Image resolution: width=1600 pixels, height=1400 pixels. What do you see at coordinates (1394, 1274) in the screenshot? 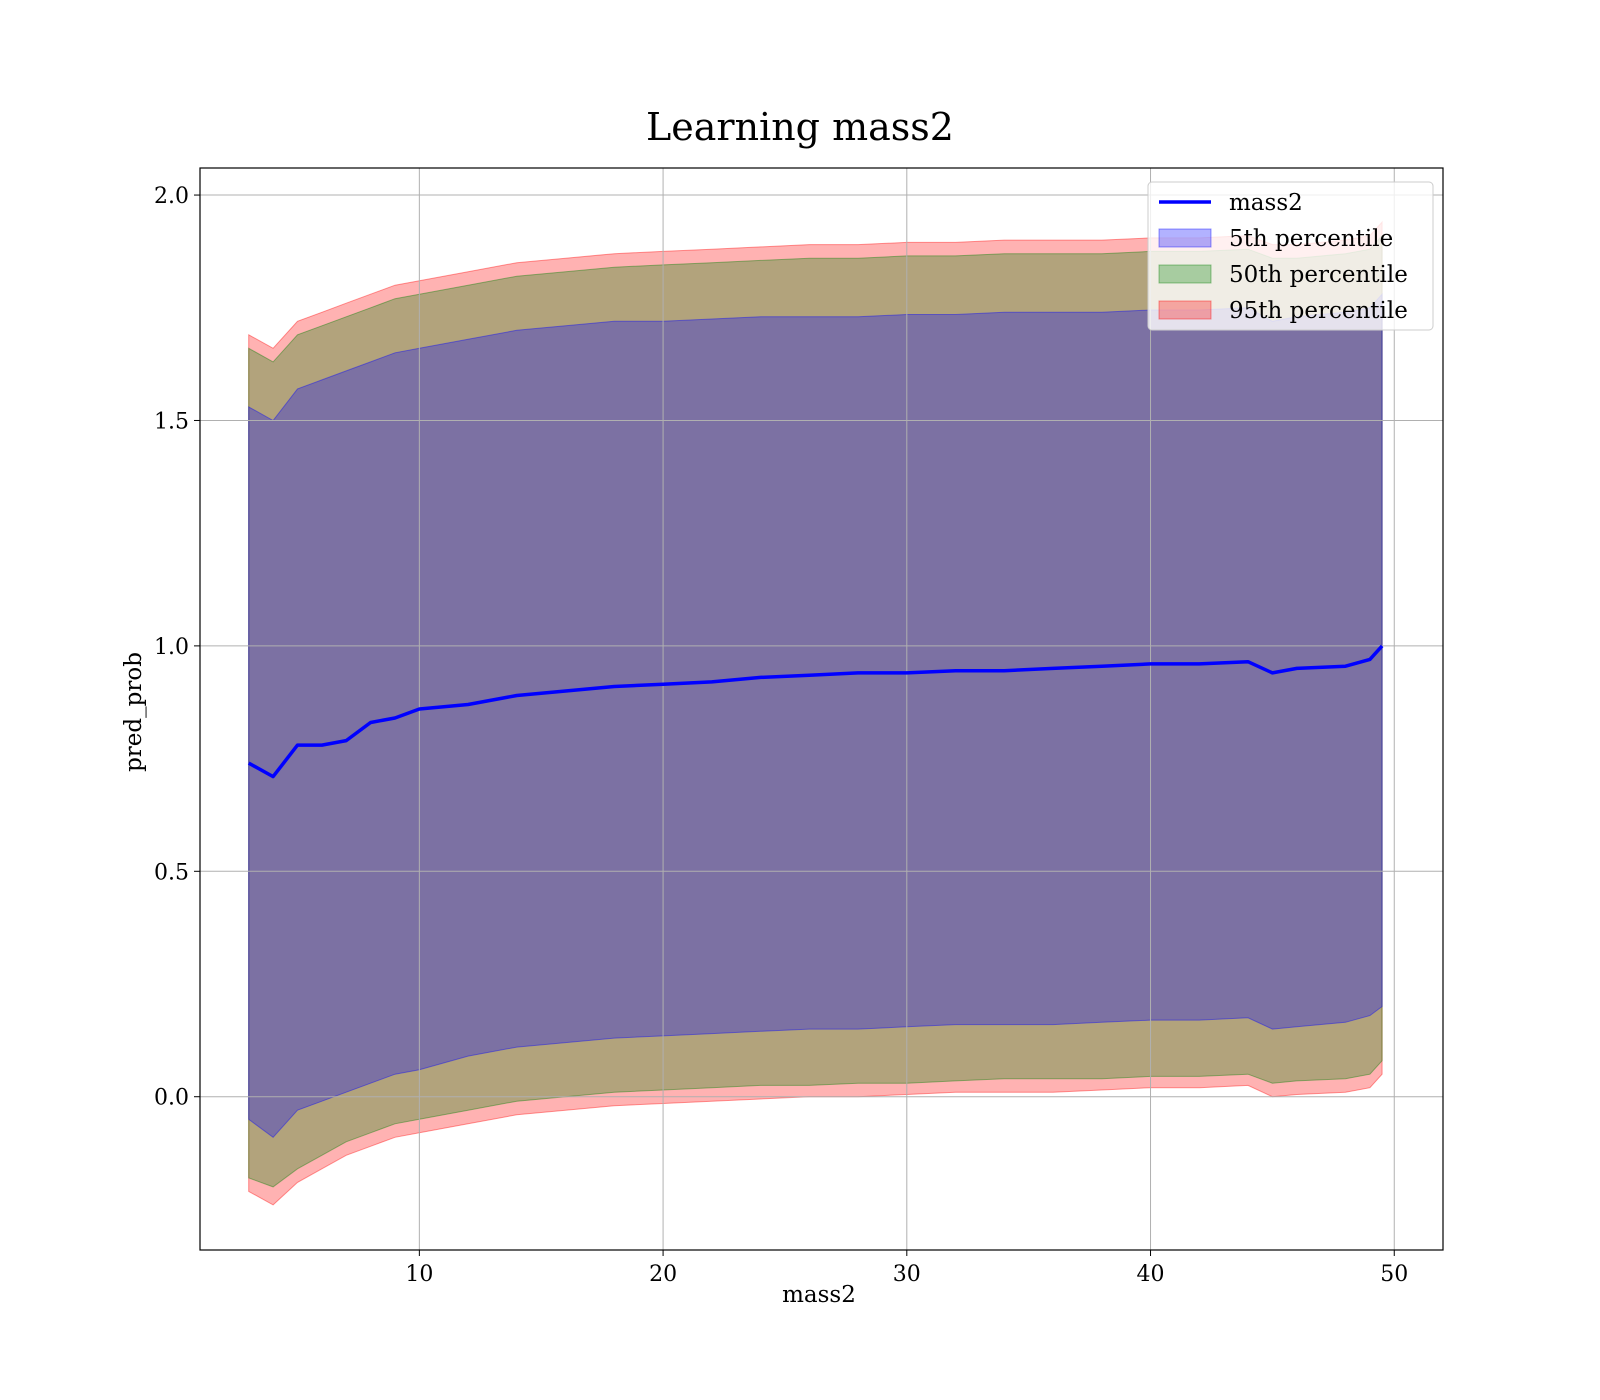
I see `x-tick-label-4: 50` at bounding box center [1394, 1274].